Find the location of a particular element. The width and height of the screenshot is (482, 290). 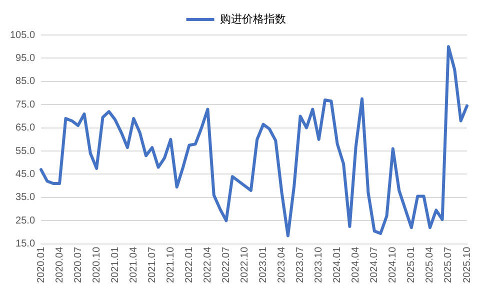

y-tick-label: 95.0 is located at coordinates (26, 58).